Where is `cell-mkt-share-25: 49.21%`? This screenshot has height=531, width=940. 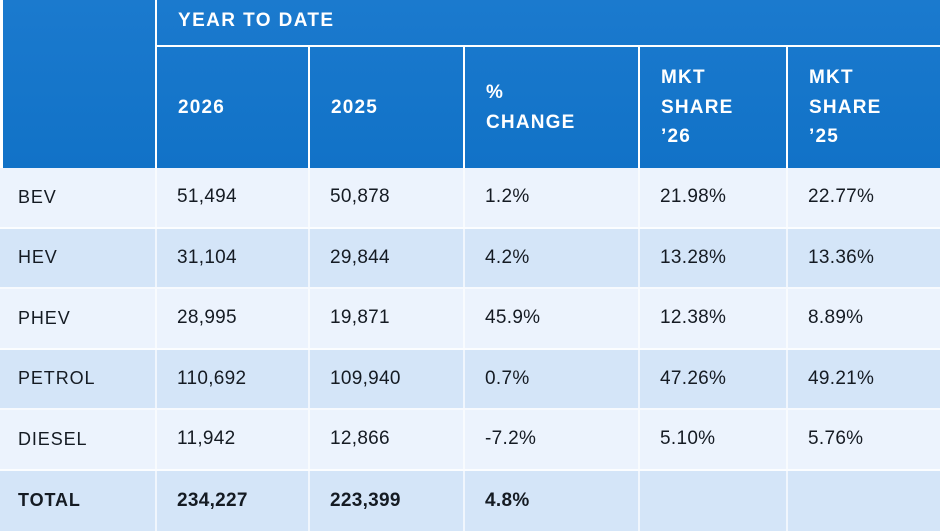 cell-mkt-share-25: 49.21% is located at coordinates (841, 378).